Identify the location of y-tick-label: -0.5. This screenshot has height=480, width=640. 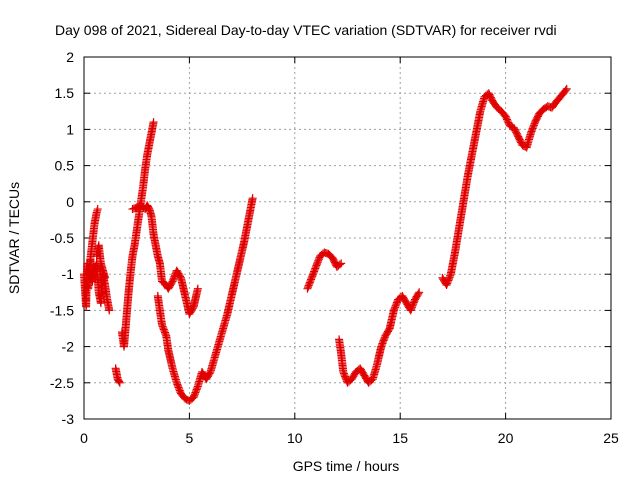
(62, 238).